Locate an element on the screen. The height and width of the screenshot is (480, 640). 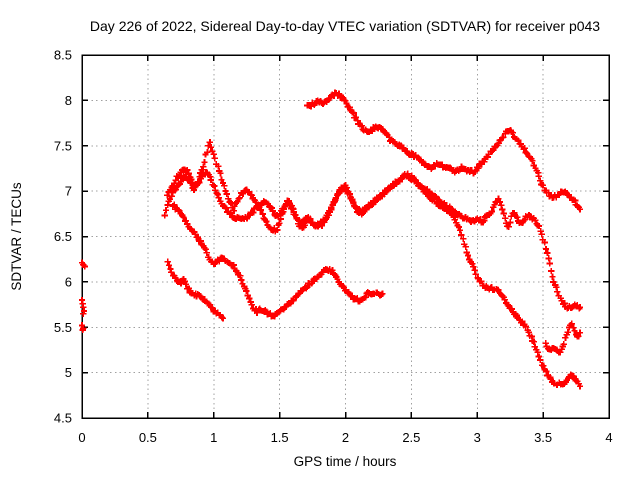
x-tick-labels: 0 0.5 1 1.5 2 2.5 3 3.5 4 is located at coordinates (345, 437).